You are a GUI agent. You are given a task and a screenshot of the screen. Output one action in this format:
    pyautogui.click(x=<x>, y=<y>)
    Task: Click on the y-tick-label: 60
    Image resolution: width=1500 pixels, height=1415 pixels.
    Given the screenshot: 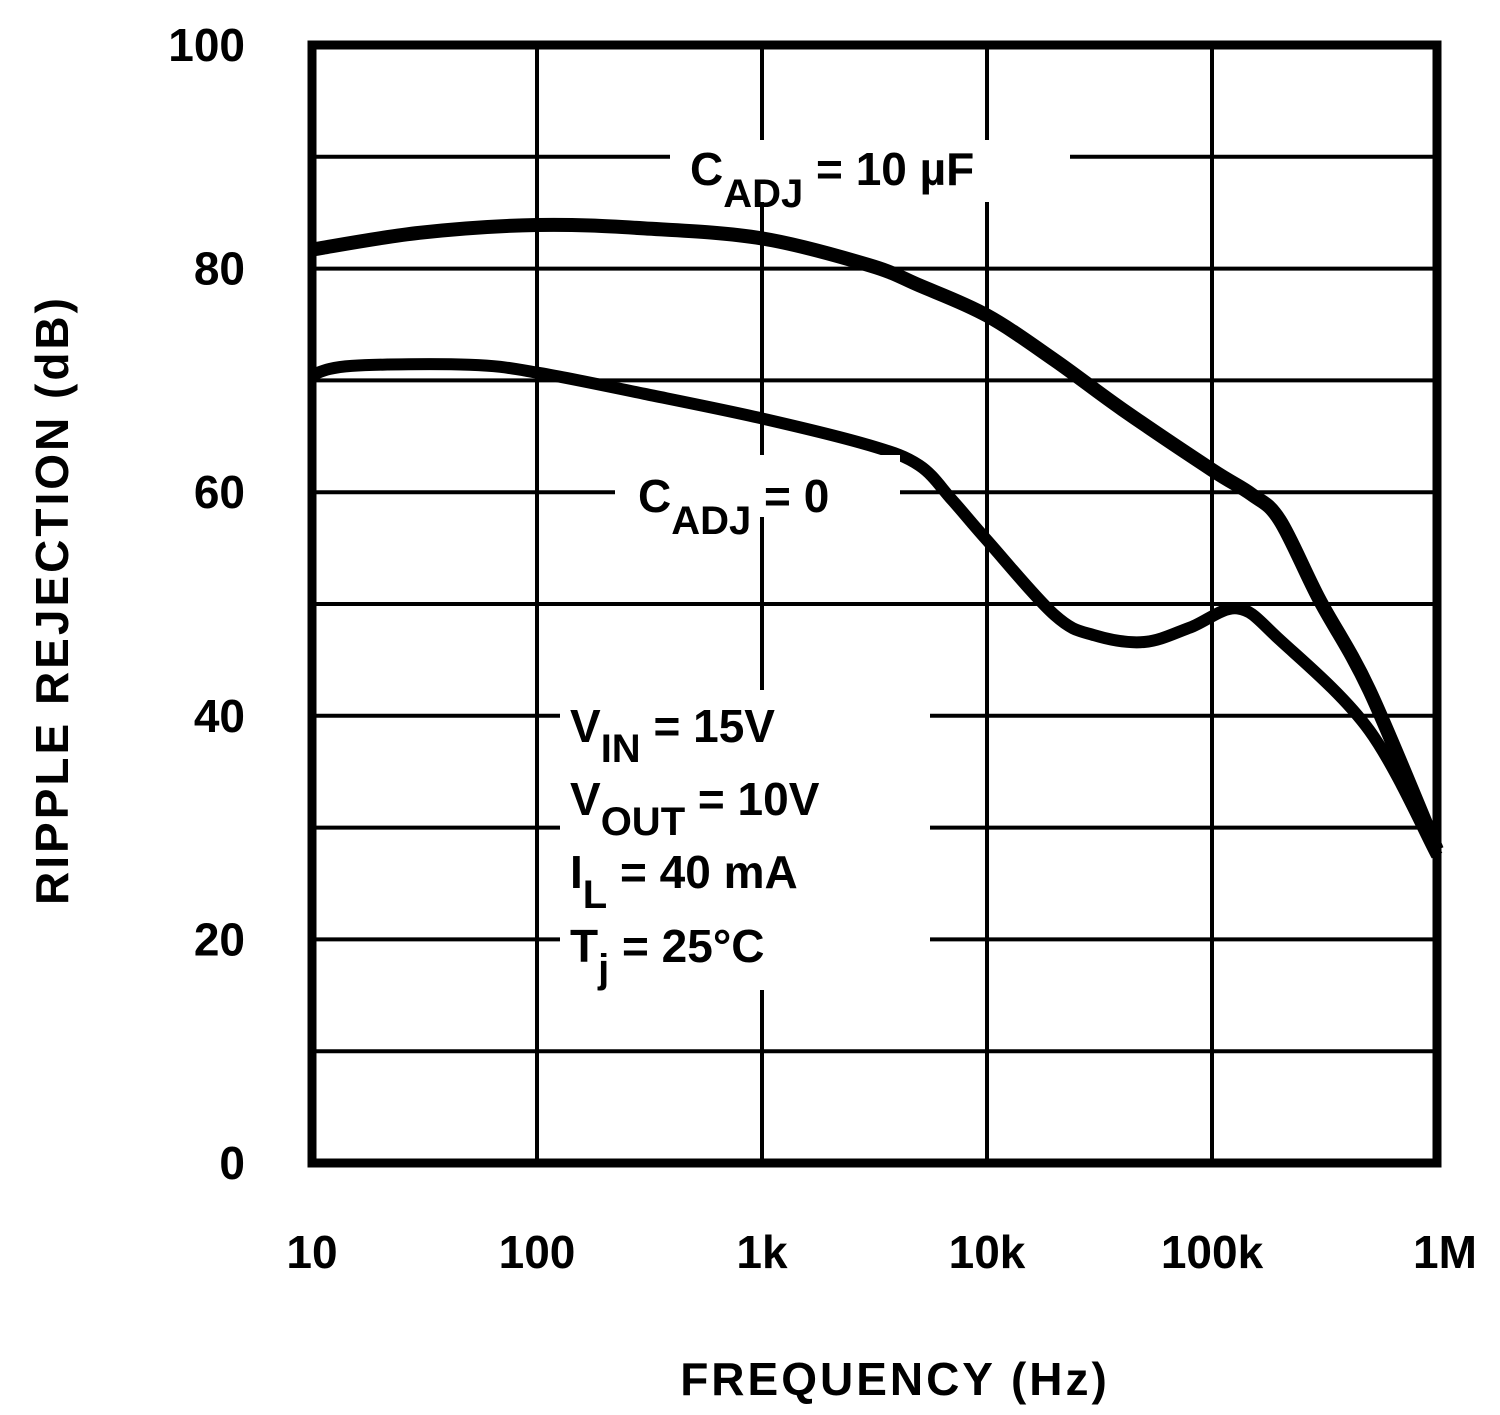 What is the action you would take?
    pyautogui.click(x=219, y=492)
    